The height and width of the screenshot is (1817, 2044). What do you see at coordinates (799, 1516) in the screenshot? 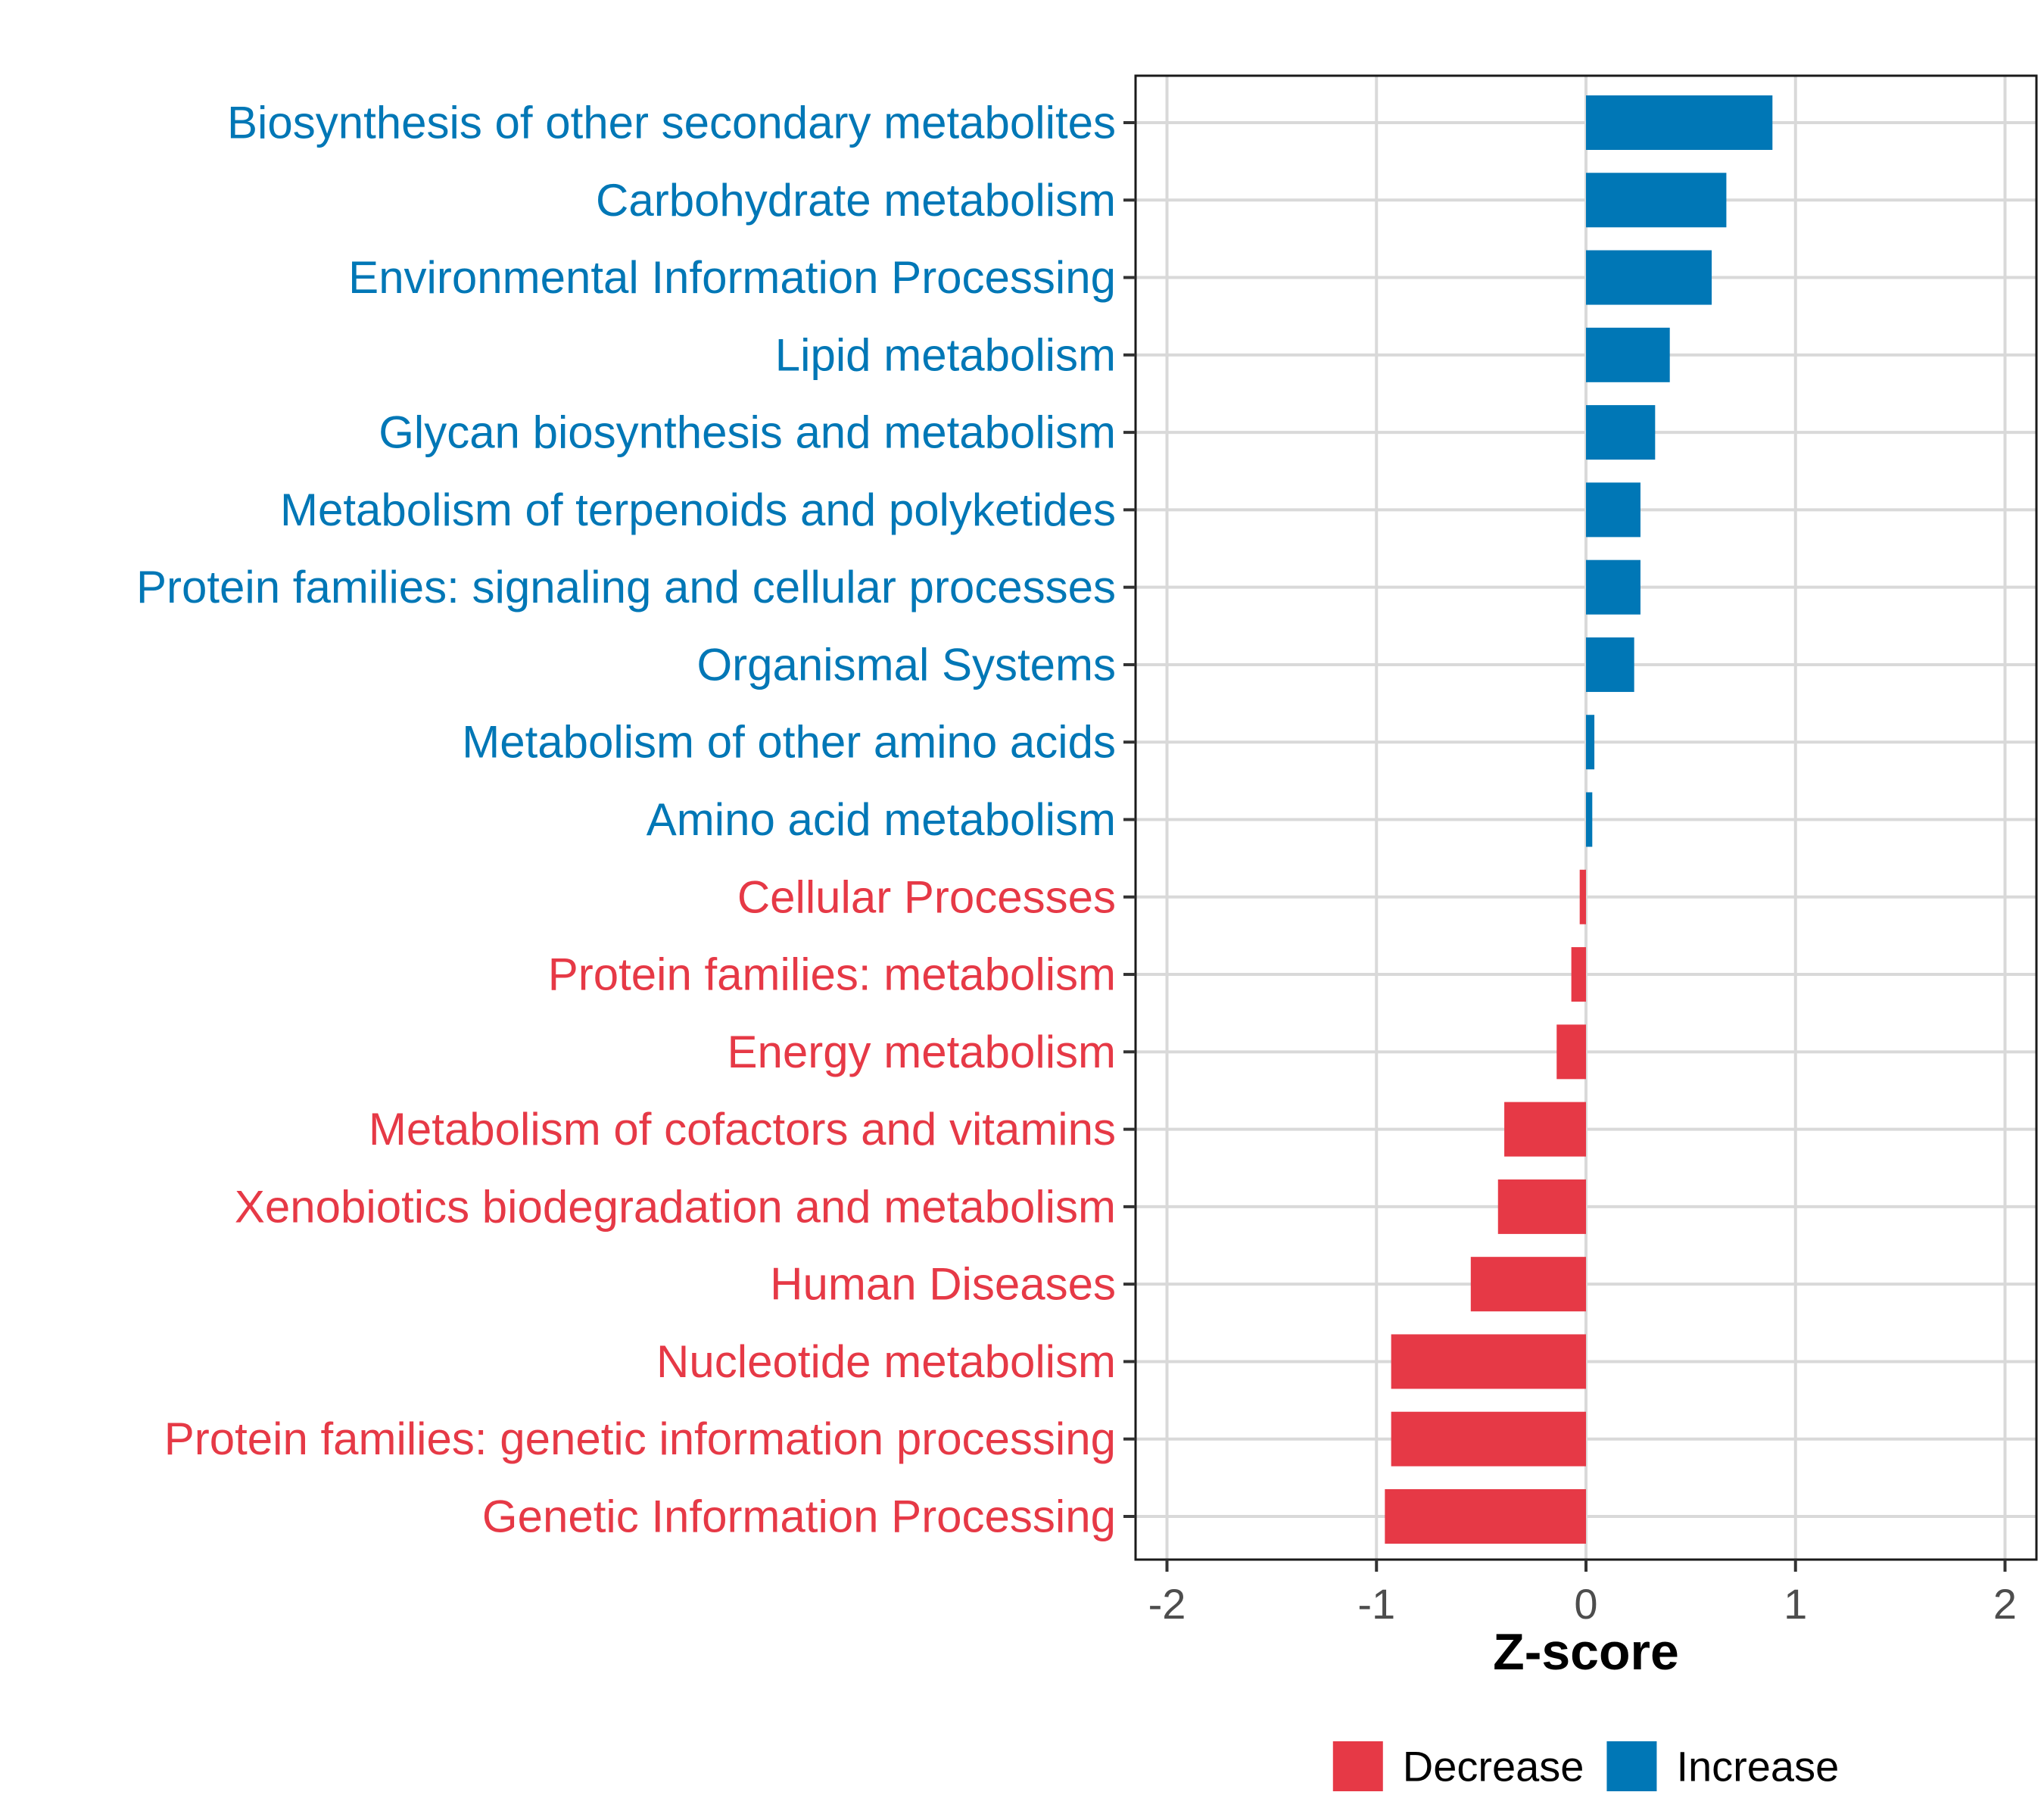
I see `category-label: Genetic Information Processing` at bounding box center [799, 1516].